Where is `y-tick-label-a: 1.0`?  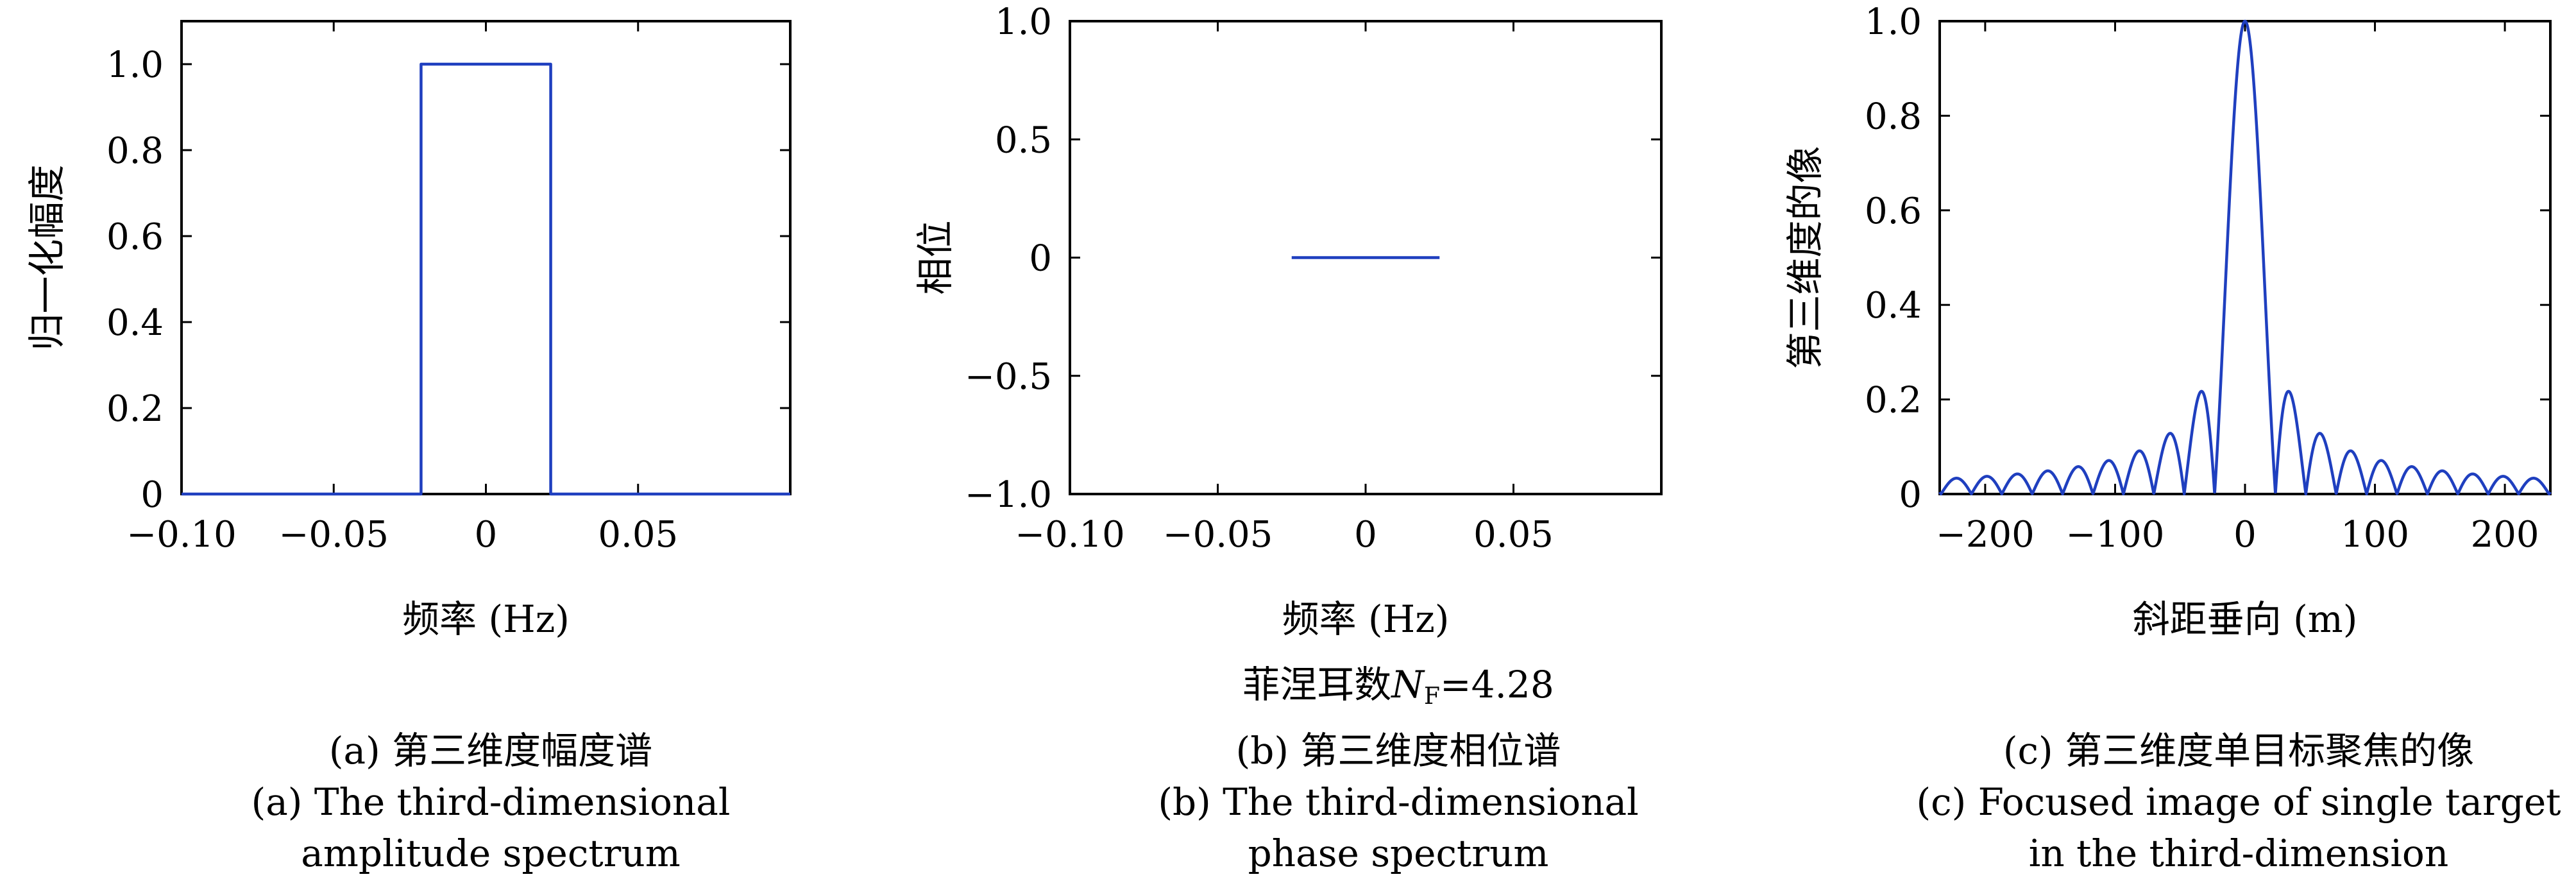 y-tick-label-a: 1.0 is located at coordinates (135, 65).